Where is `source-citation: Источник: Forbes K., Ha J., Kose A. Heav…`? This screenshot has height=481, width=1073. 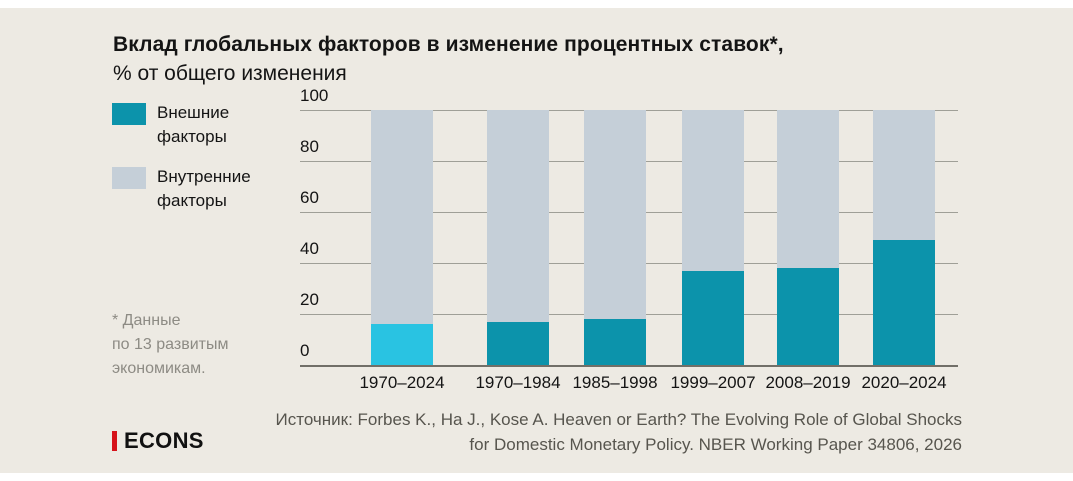
source-citation: Источник: Forbes K., Ha J., Kose A. Heav… is located at coordinates (619, 432).